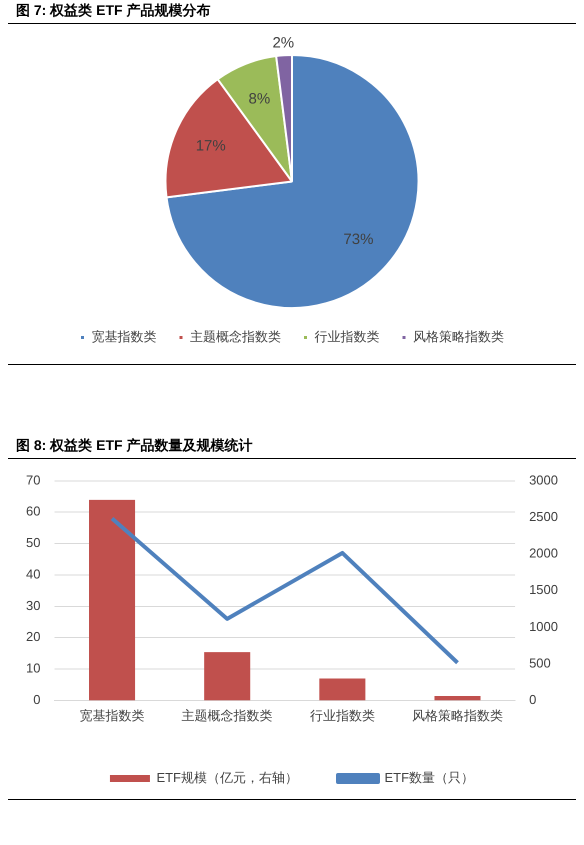  Describe the element at coordinates (112, 715) in the screenshot. I see `x-tick-label: 宽基指数类` at that location.